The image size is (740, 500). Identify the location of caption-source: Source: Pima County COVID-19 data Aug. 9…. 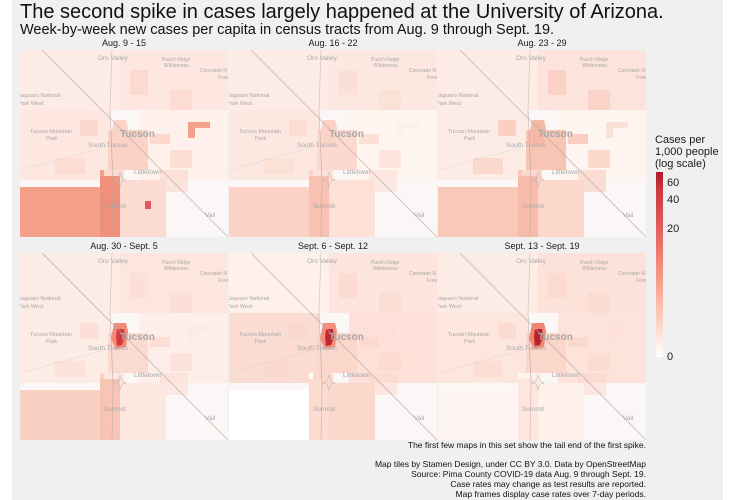
(528, 474).